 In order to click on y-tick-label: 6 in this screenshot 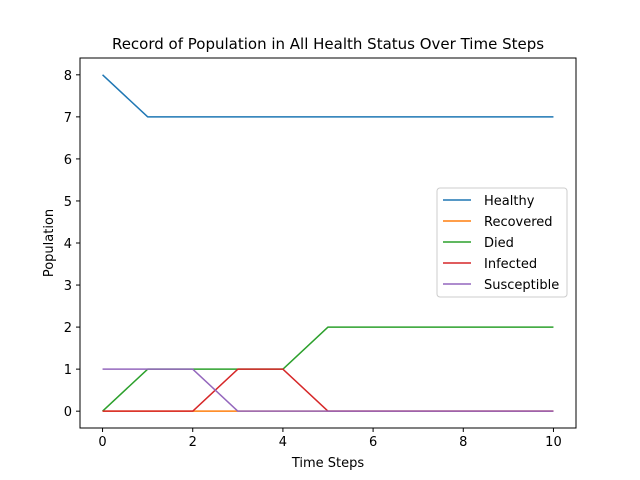, I will do `click(68, 160)`.